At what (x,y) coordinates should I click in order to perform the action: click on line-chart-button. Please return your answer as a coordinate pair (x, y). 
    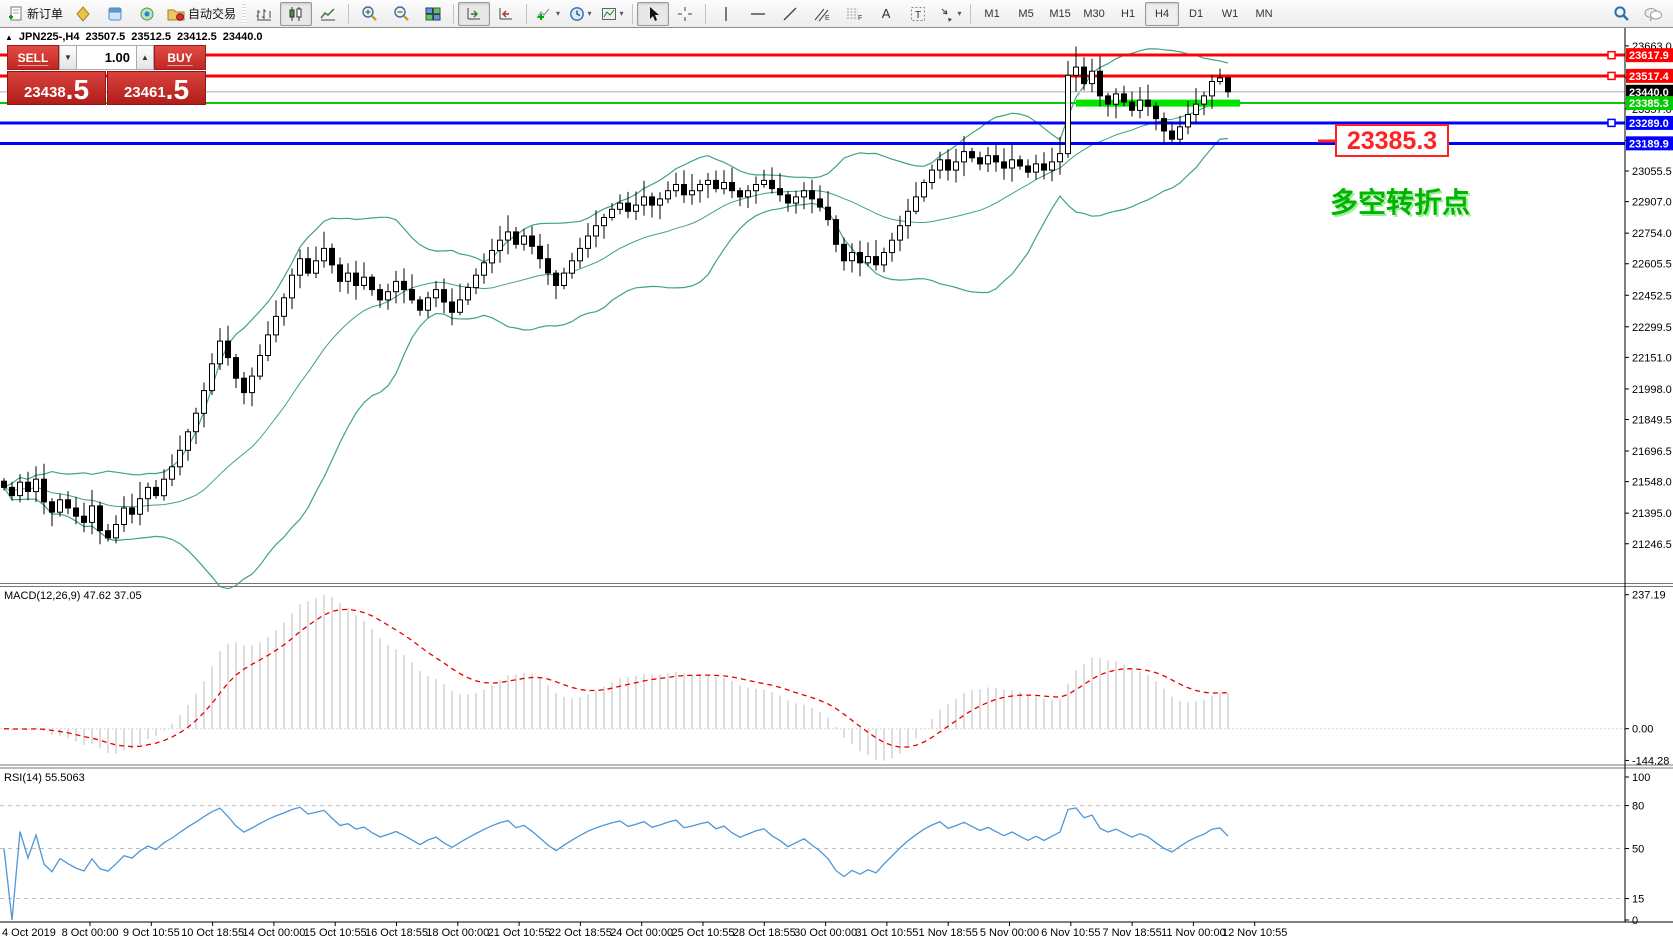
    Looking at the image, I should click on (328, 14).